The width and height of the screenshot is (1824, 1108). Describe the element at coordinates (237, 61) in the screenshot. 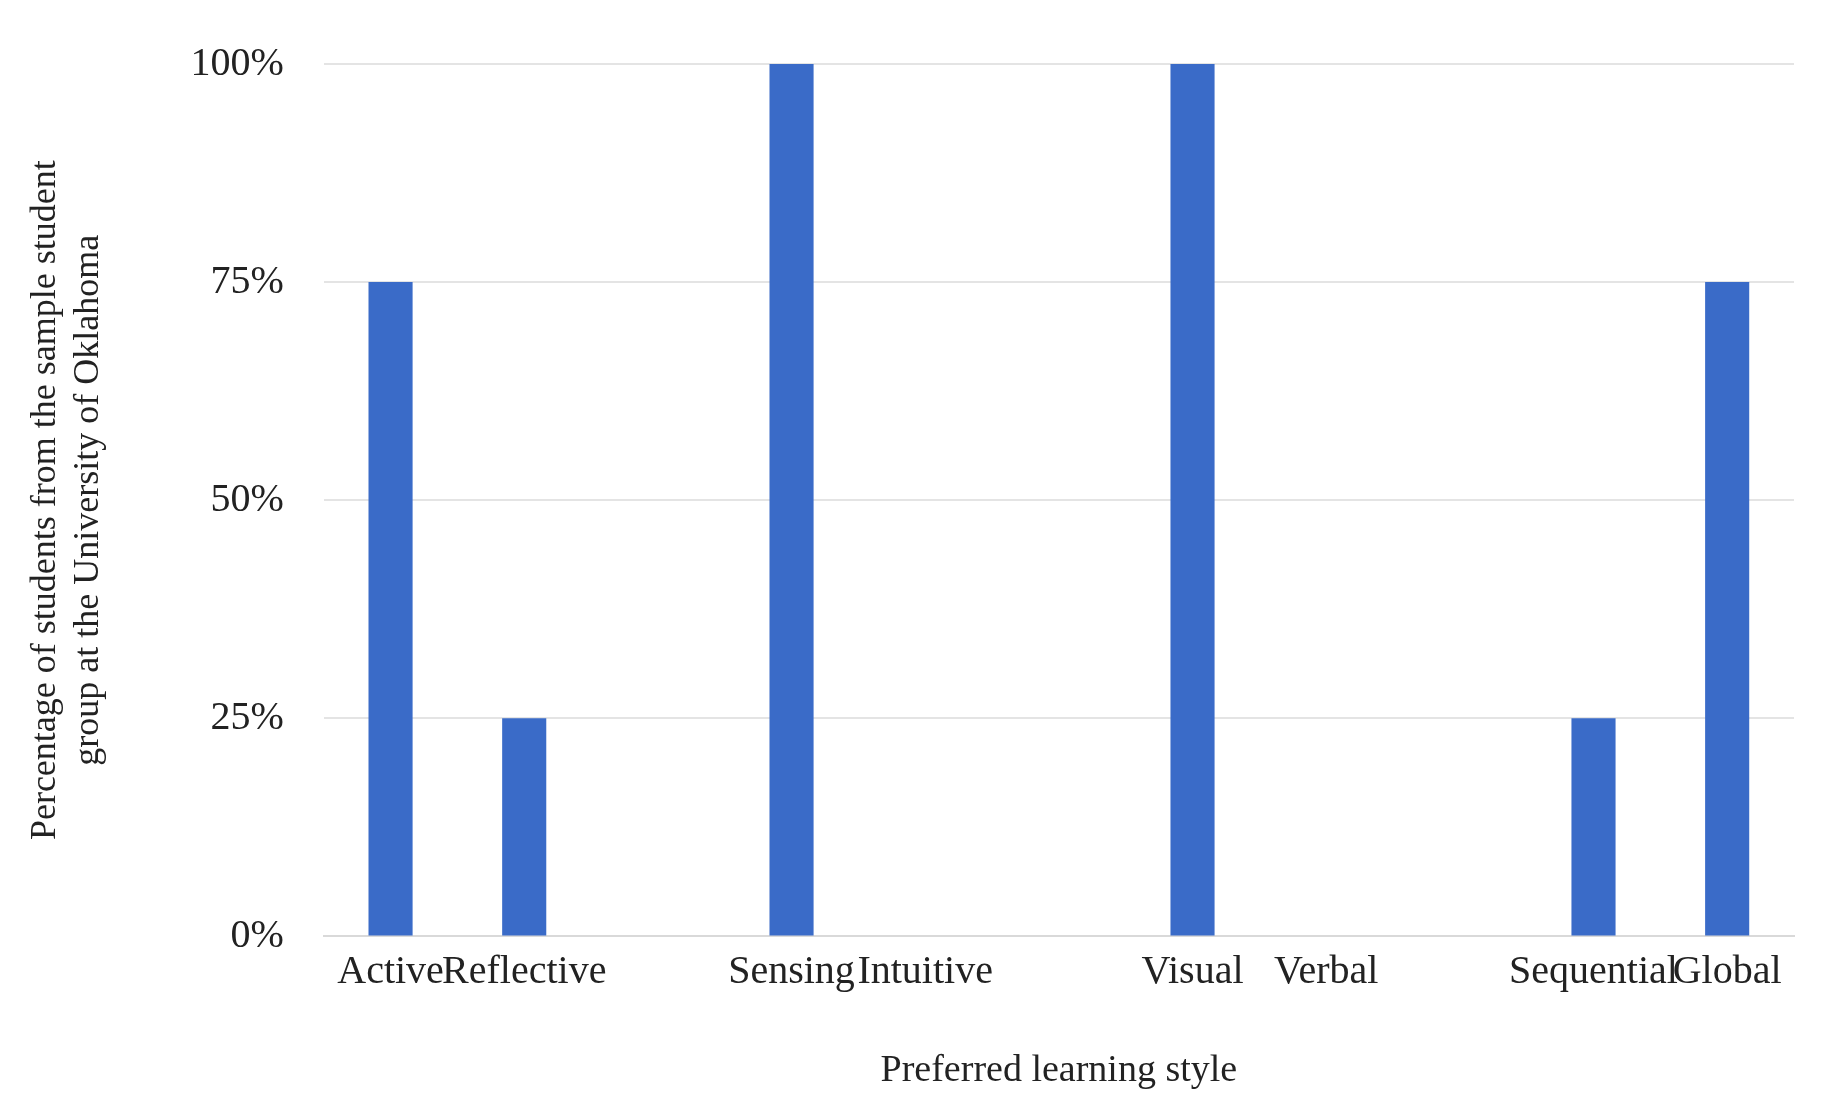

I see `y-tick-label: 100%` at that location.